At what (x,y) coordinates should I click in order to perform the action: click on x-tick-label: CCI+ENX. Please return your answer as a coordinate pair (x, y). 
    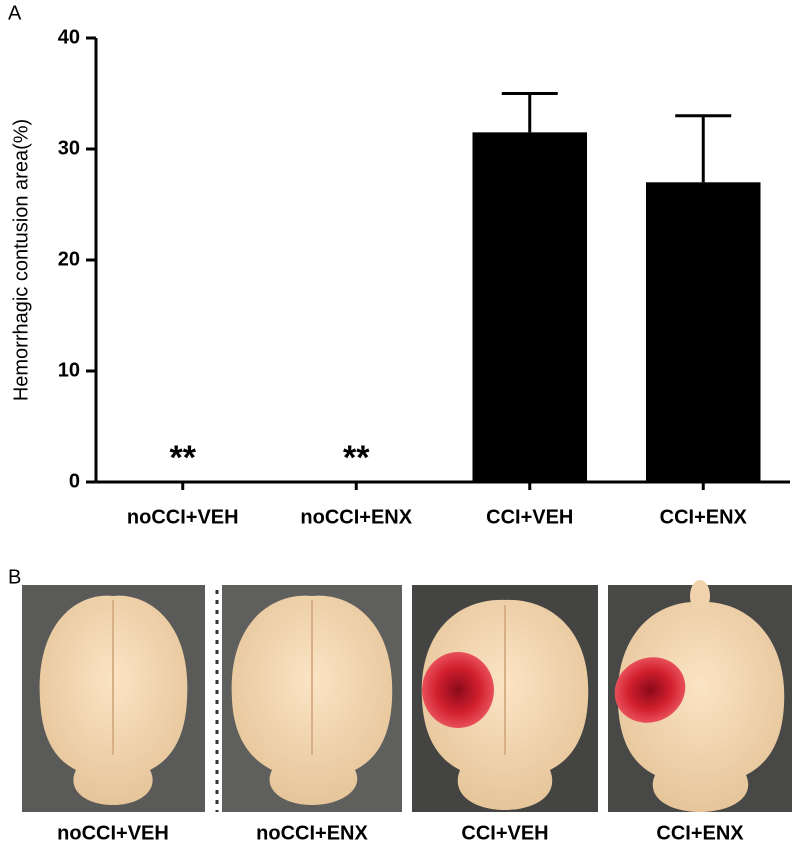
    Looking at the image, I should click on (704, 517).